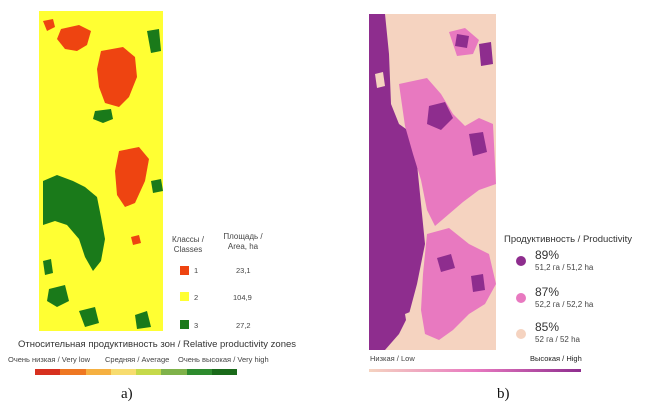 This screenshot has height=409, width=645. Describe the element at coordinates (188, 244) in the screenshot. I see `legend-header-classes: Классы / Classes` at that location.